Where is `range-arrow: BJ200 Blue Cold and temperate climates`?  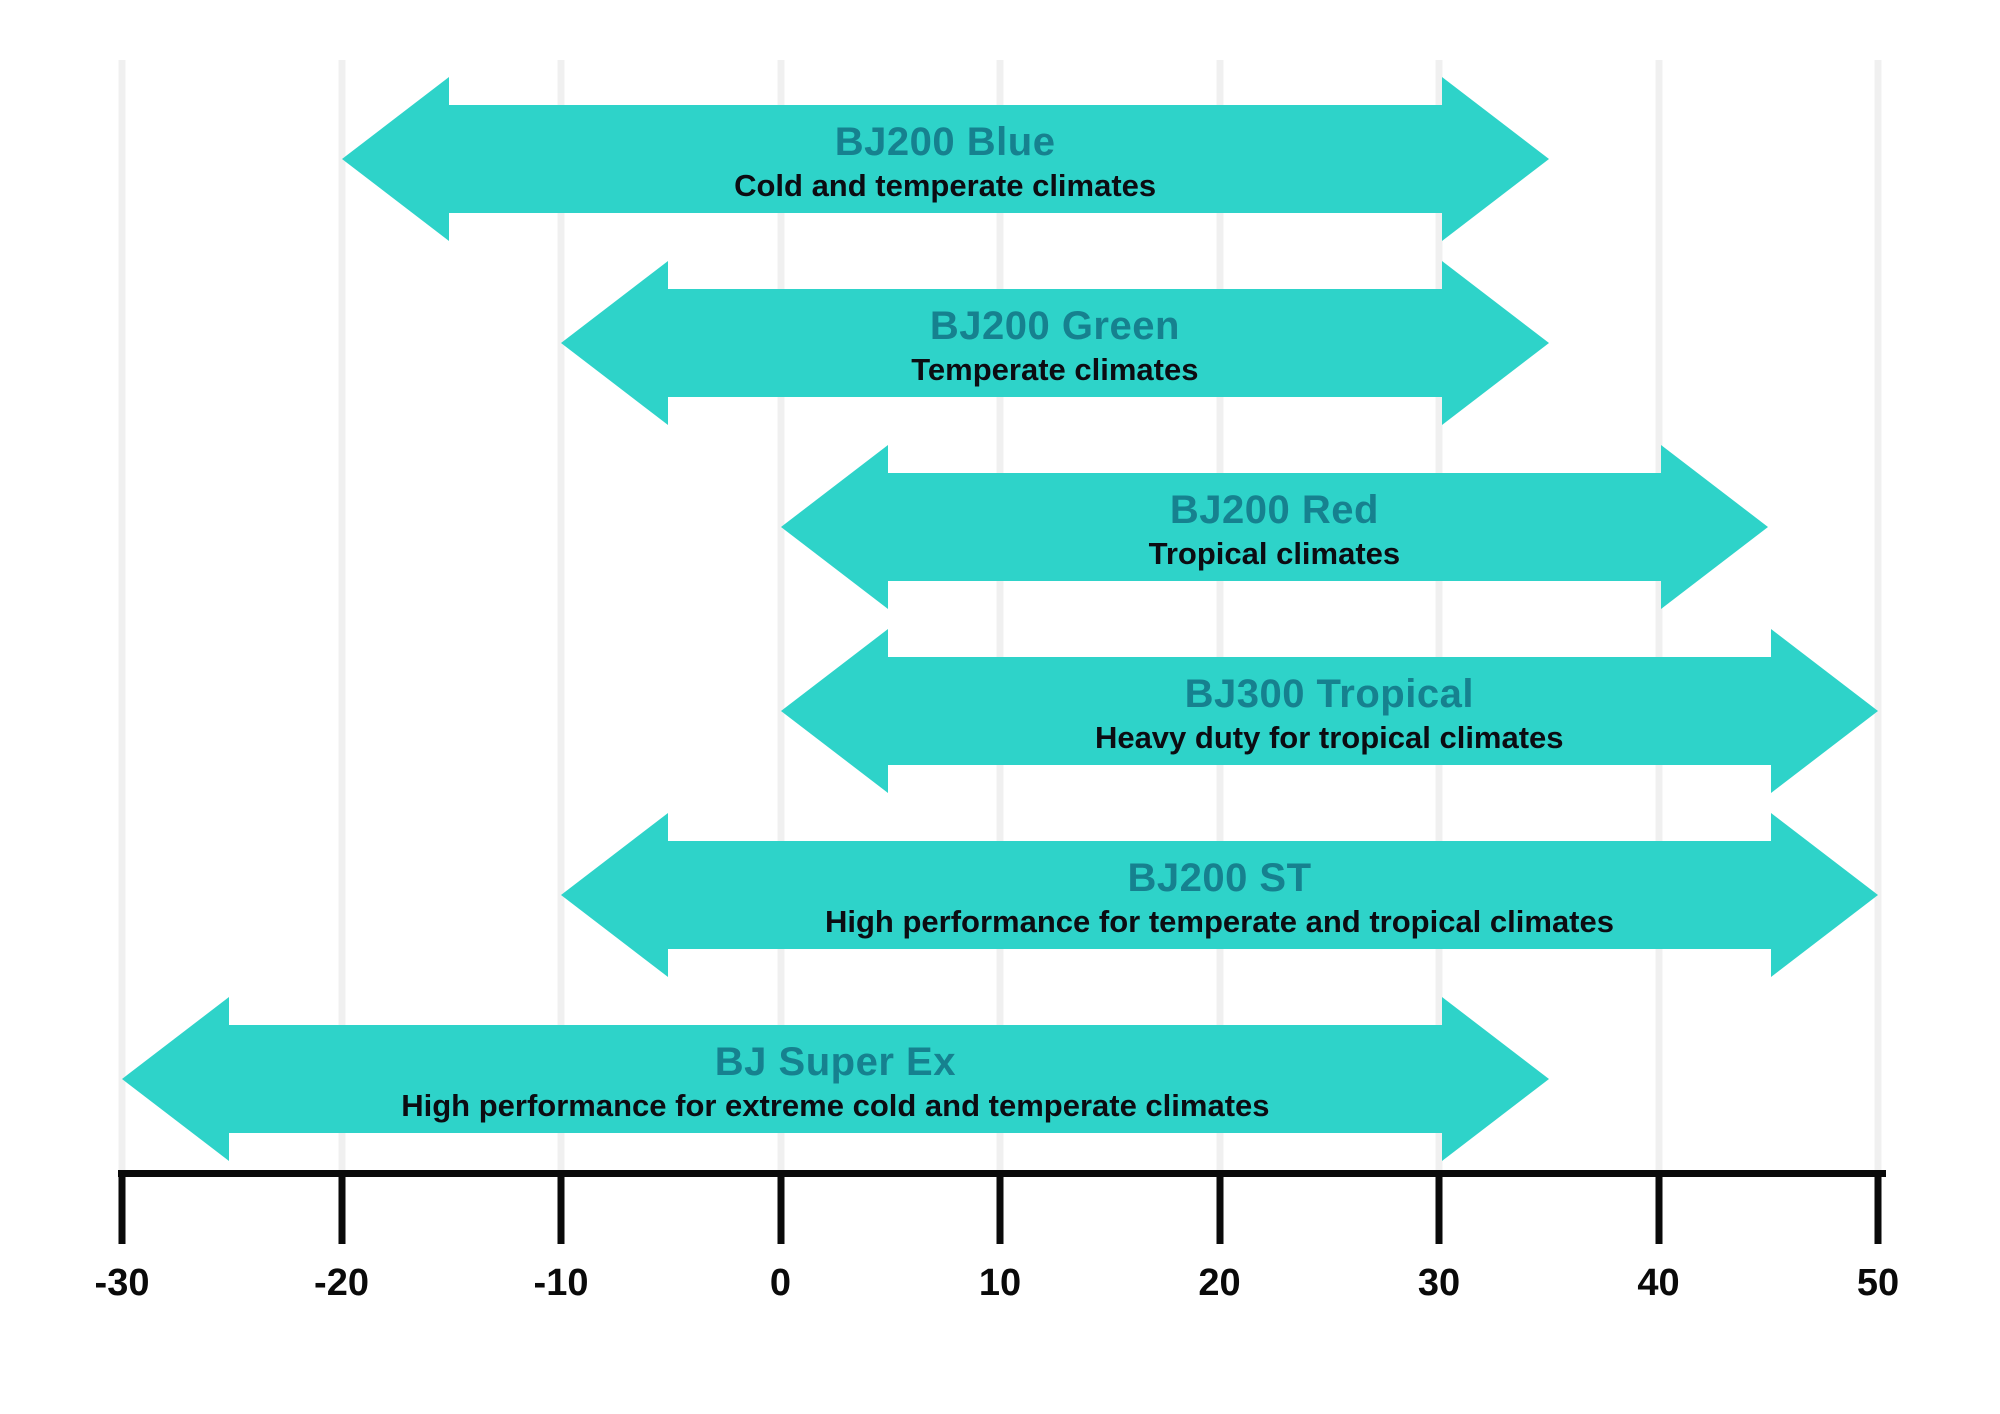
range-arrow: BJ200 Blue Cold and temperate climates is located at coordinates (945, 159).